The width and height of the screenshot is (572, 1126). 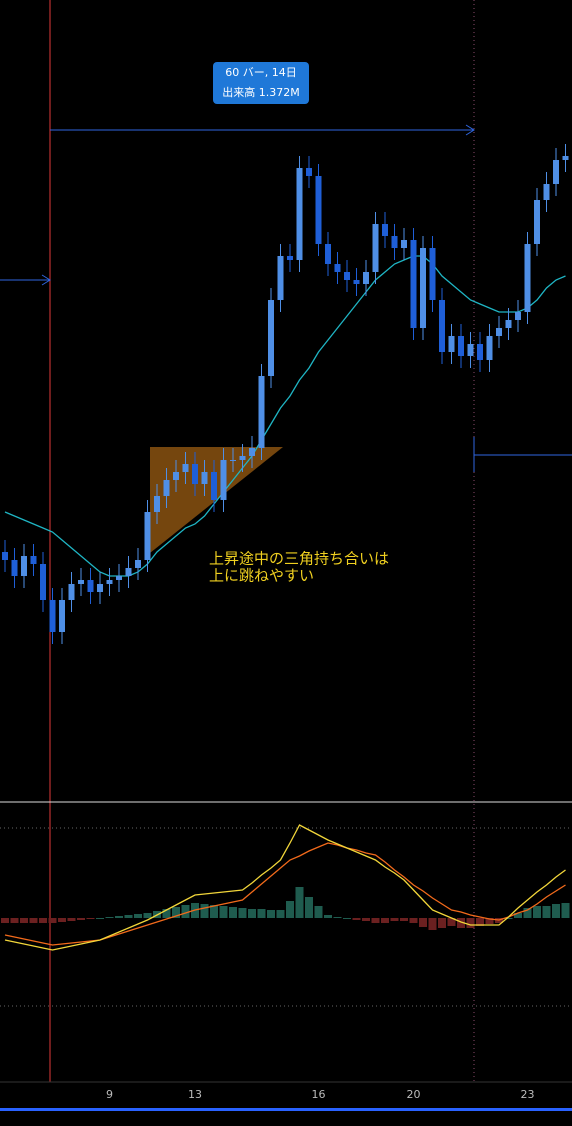 What do you see at coordinates (286, 1109) in the screenshot?
I see `bottom-bar` at bounding box center [286, 1109].